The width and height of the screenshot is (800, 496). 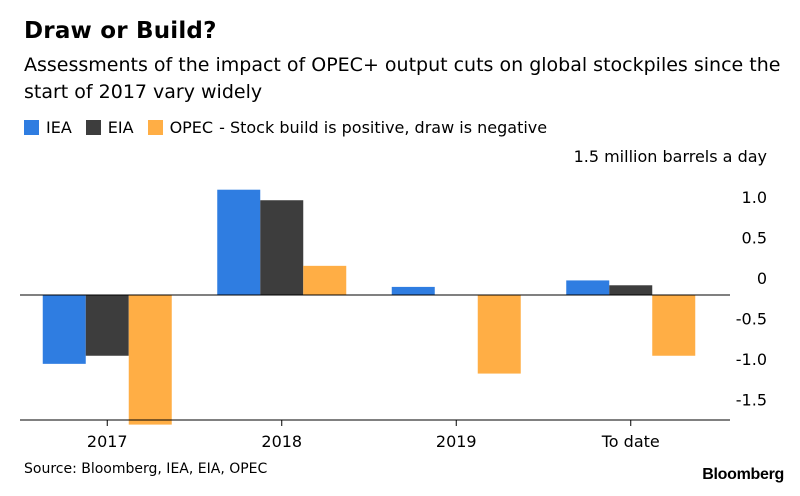 What do you see at coordinates (631, 290) in the screenshot?
I see `bar-eia-to-date` at bounding box center [631, 290].